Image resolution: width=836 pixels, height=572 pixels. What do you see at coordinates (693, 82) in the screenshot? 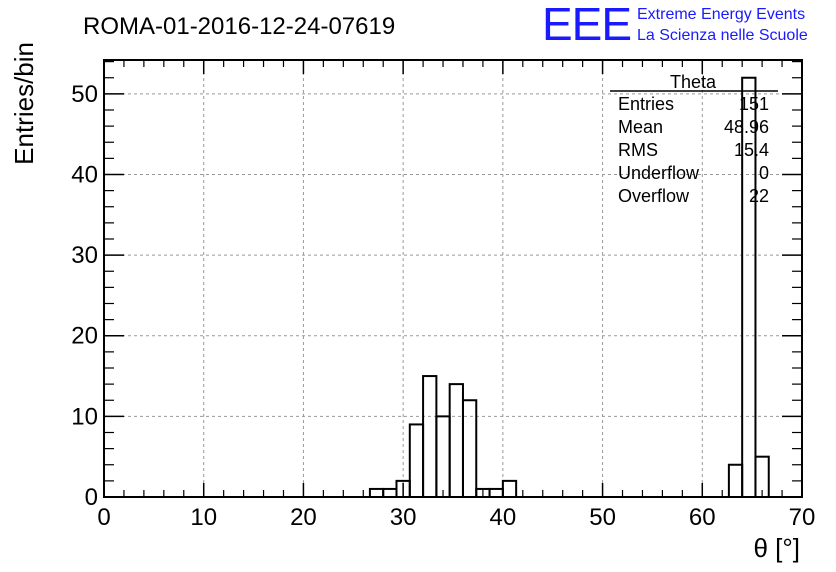
I see `stats-title: Theta` at bounding box center [693, 82].